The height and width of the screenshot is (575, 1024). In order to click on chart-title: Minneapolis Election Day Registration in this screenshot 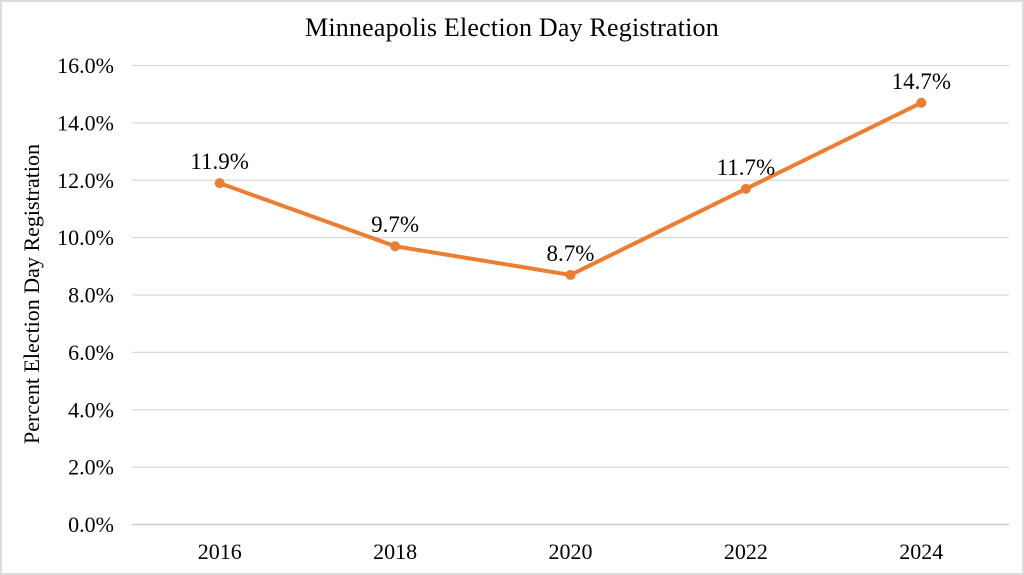, I will do `click(512, 27)`.